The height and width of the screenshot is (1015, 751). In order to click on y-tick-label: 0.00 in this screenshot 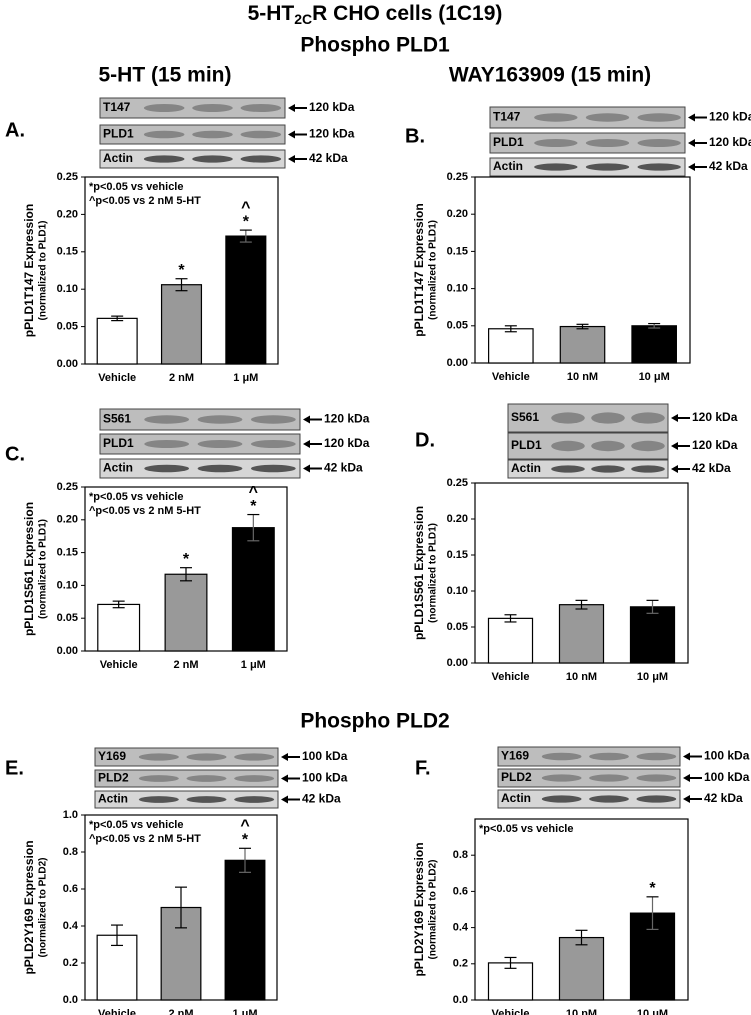, I will do `click(457, 663)`.